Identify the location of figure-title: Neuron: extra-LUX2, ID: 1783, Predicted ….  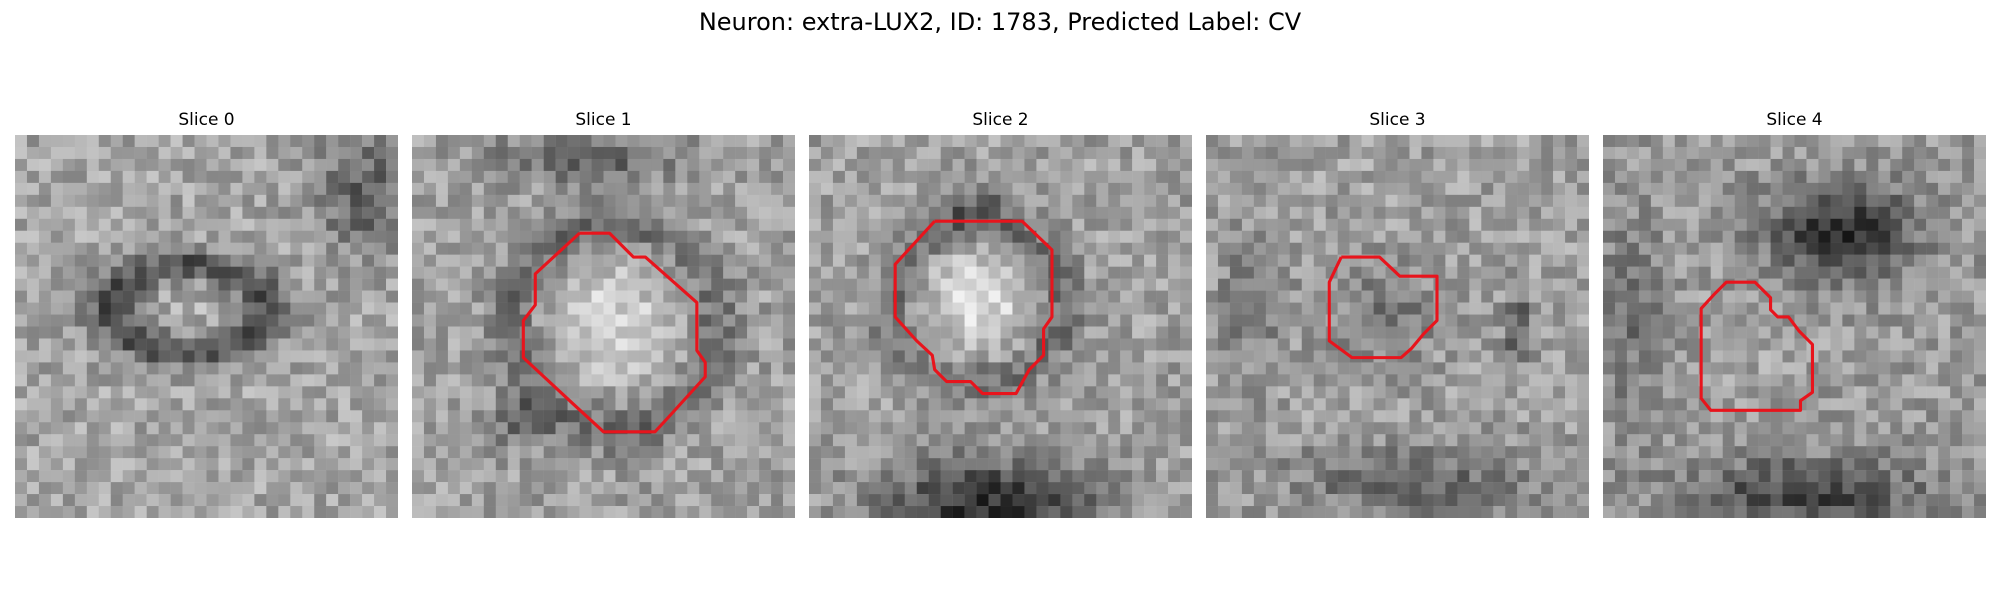
(1000, 22).